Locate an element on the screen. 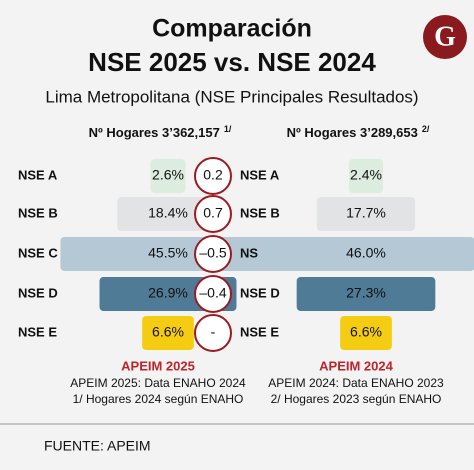 This screenshot has height=470, width=474. panel-title-note: 2/ is located at coordinates (426, 129).